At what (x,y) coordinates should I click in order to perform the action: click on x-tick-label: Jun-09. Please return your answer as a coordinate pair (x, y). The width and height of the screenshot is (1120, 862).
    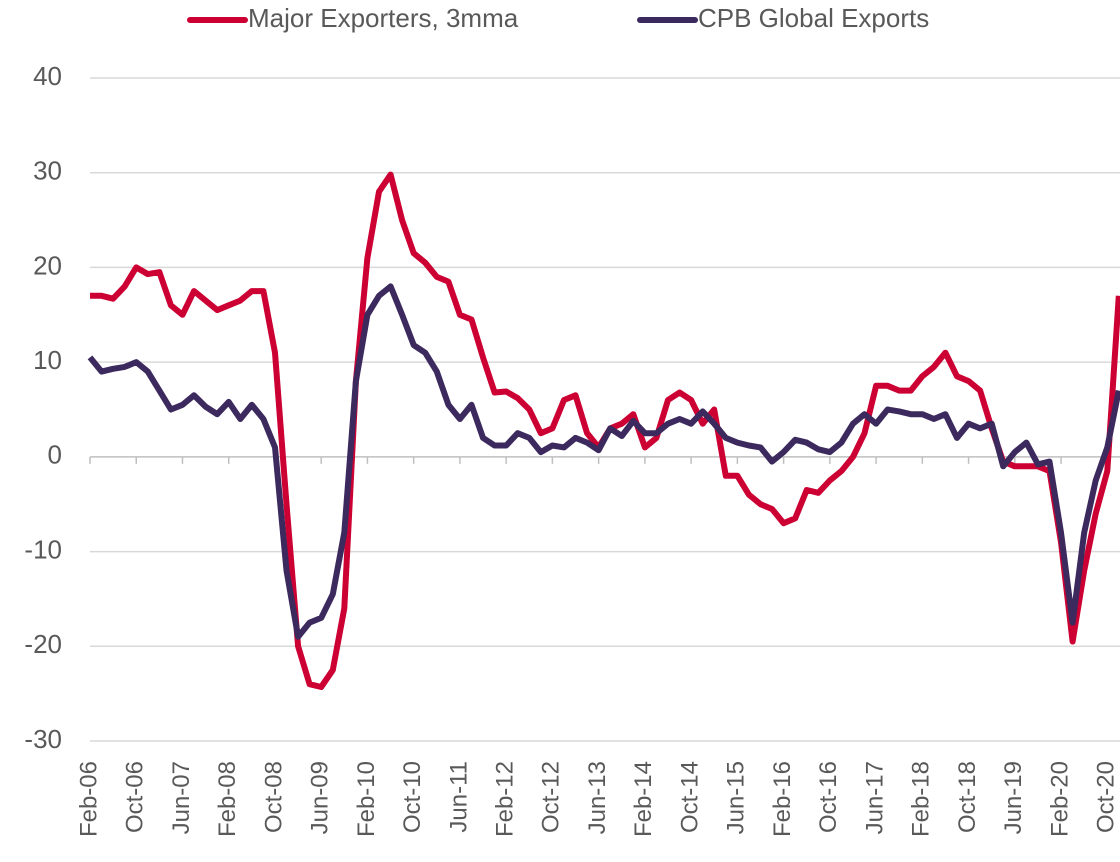
    Looking at the image, I should click on (320, 797).